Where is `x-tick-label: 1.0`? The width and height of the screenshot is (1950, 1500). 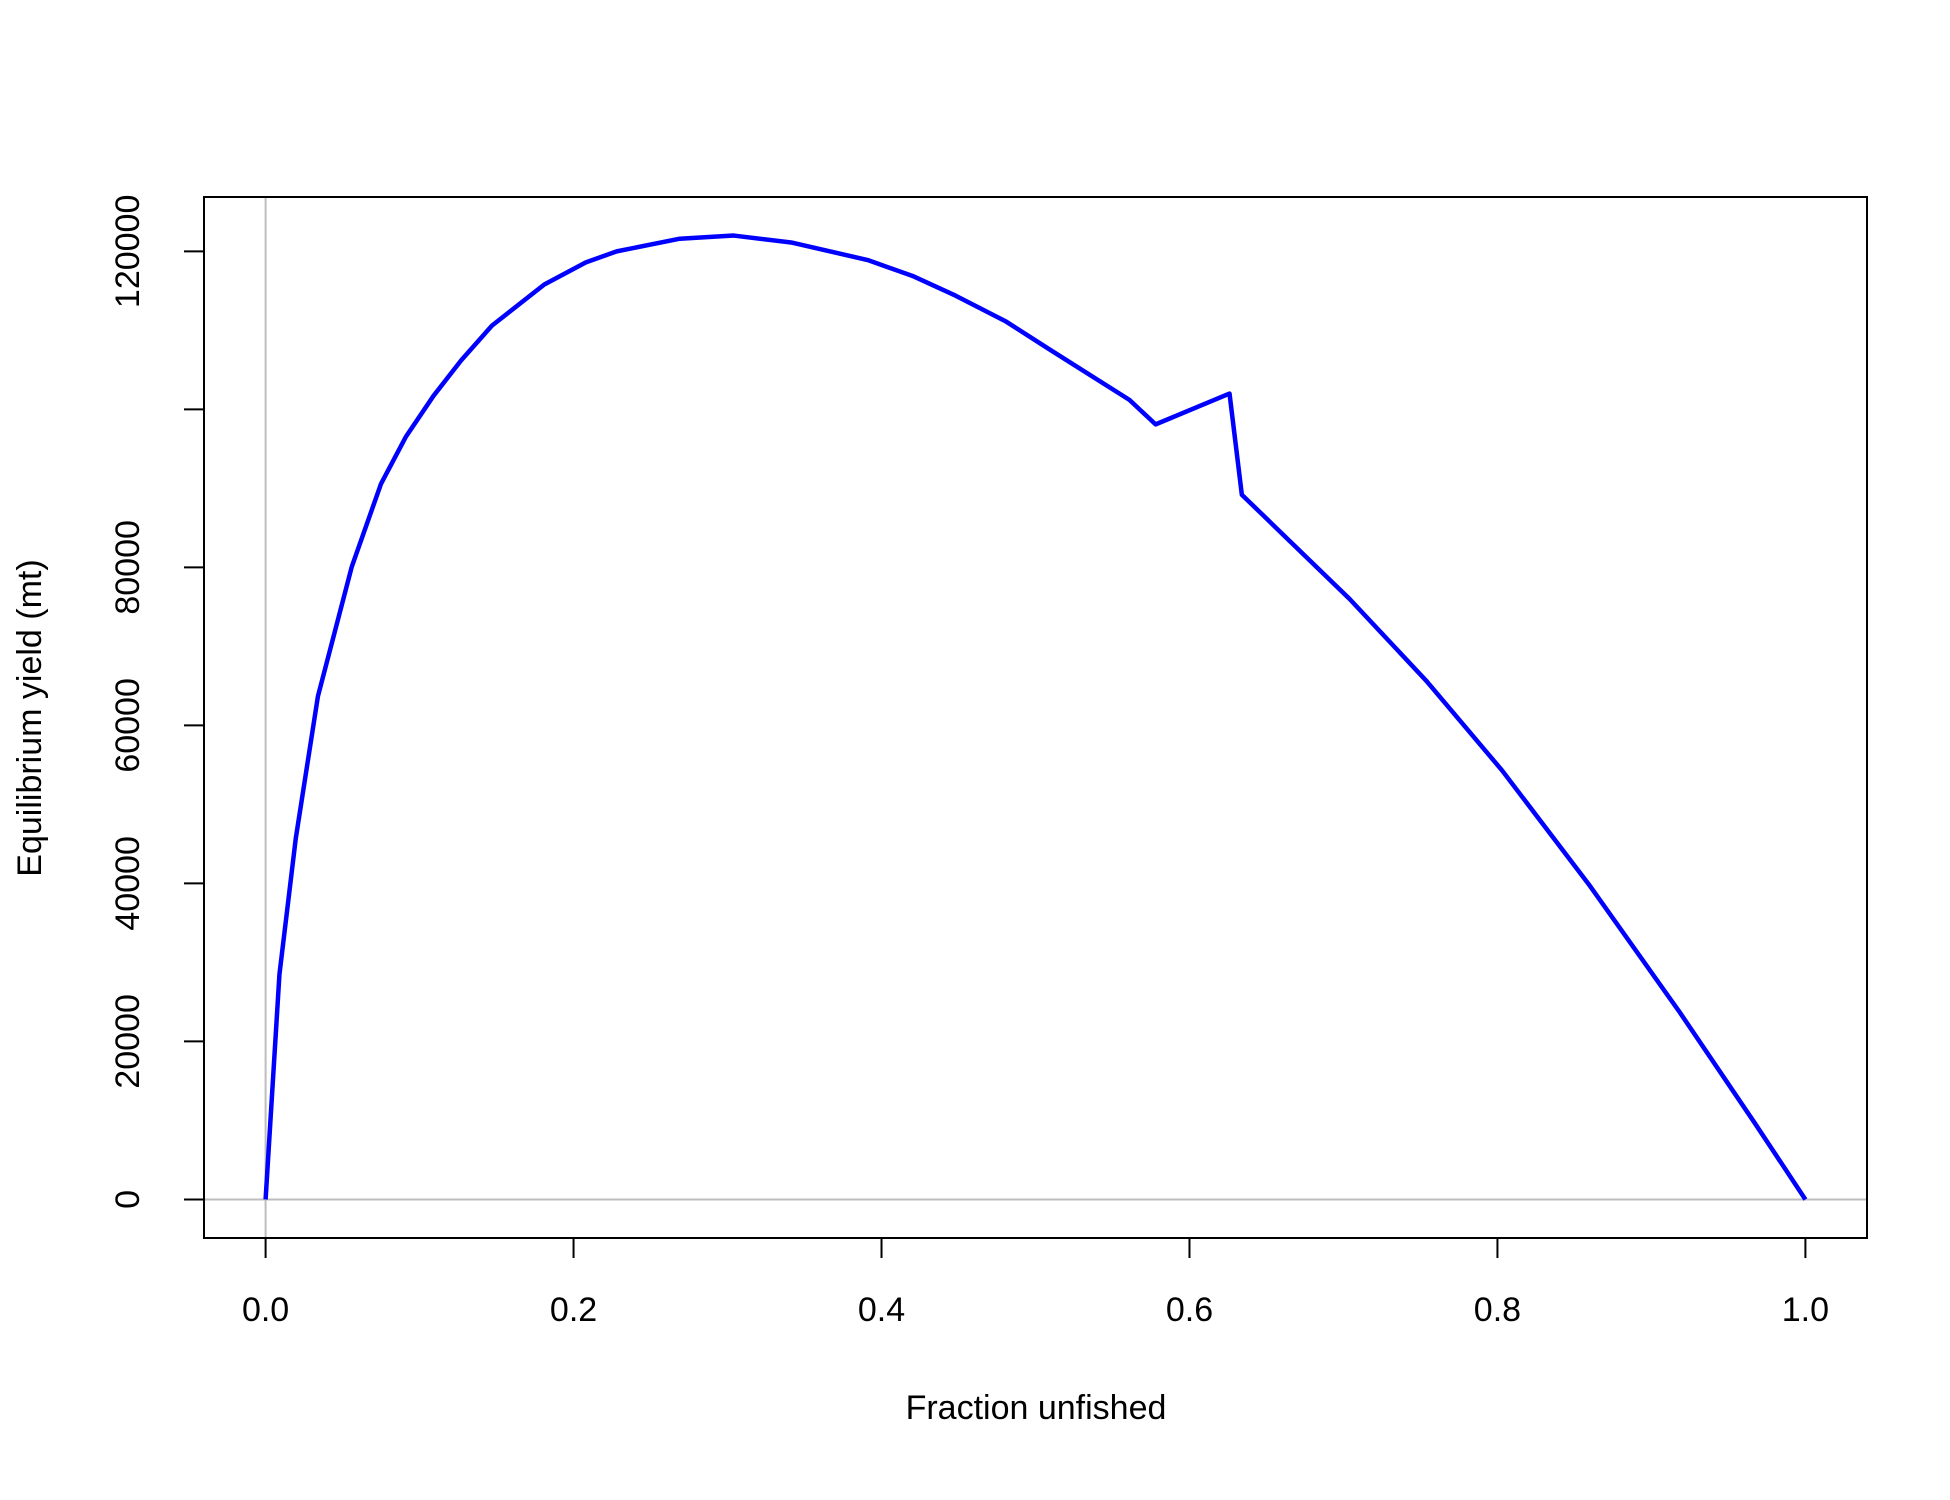
x-tick-label: 1.0 is located at coordinates (1805, 1310).